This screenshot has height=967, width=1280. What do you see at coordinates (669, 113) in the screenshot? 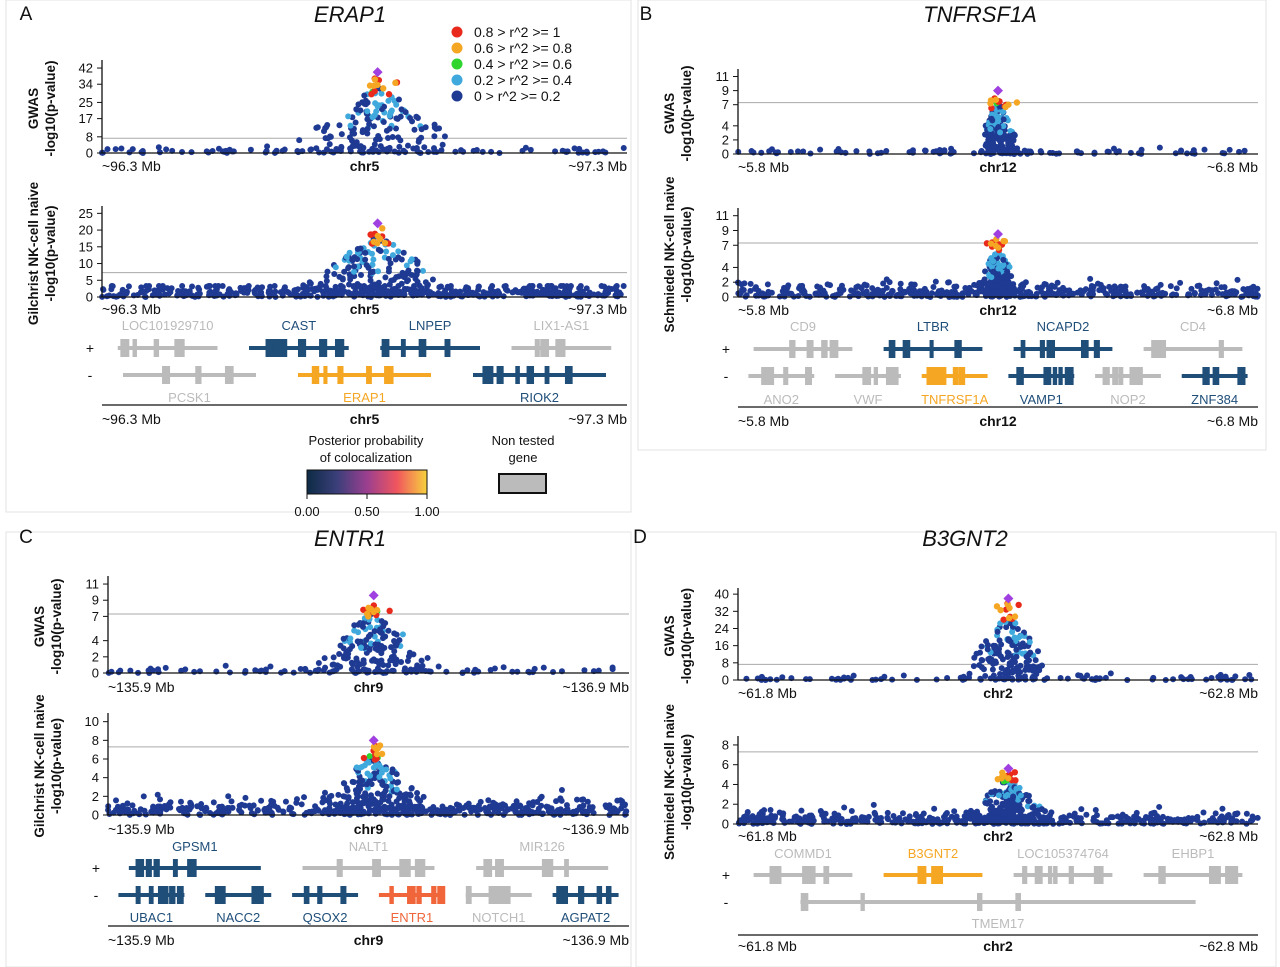
I see `y-axis-title: GWAS` at bounding box center [669, 113].